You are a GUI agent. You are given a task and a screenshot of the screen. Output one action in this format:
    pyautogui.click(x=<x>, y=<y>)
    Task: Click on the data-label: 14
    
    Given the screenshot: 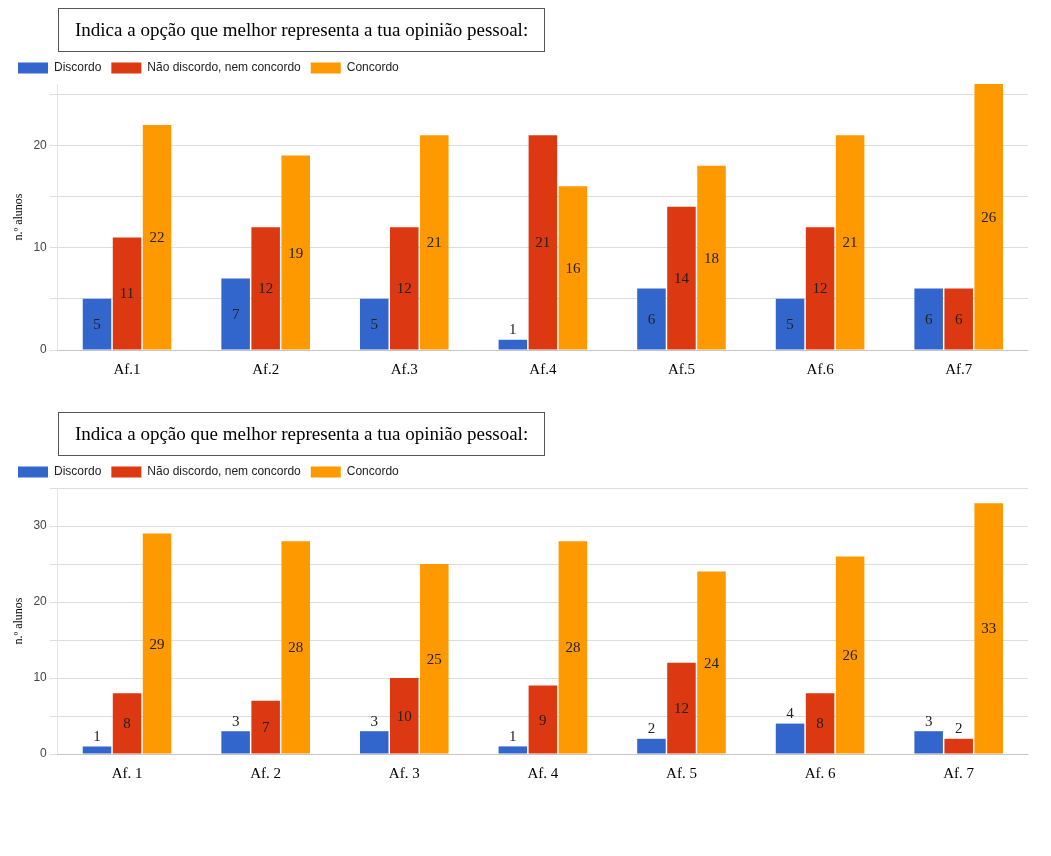 What is the action you would take?
    pyautogui.click(x=681, y=278)
    